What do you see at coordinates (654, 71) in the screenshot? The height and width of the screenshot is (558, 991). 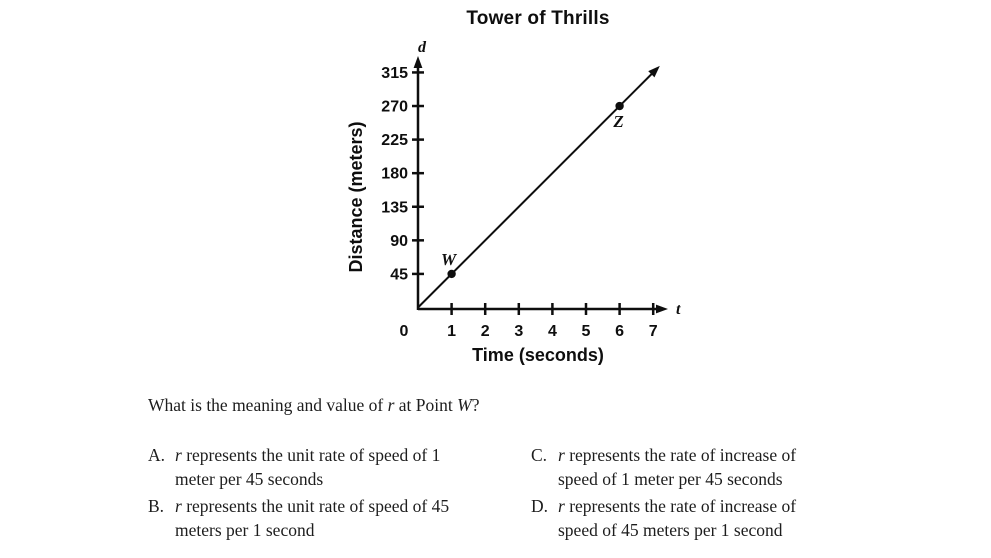 I see `data-line-arrowhead` at bounding box center [654, 71].